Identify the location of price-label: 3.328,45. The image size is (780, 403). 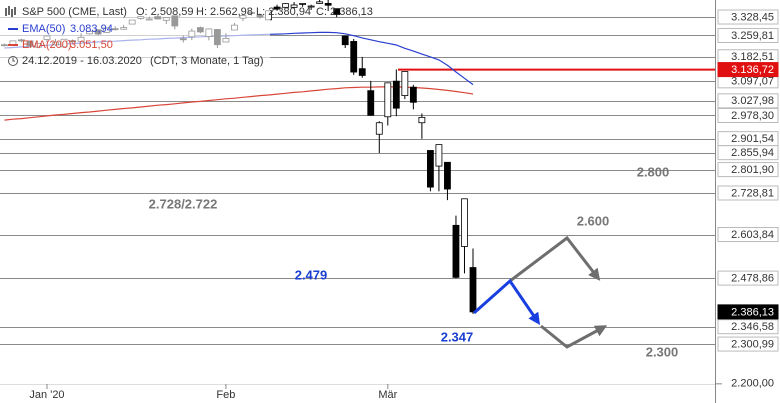
(752, 17).